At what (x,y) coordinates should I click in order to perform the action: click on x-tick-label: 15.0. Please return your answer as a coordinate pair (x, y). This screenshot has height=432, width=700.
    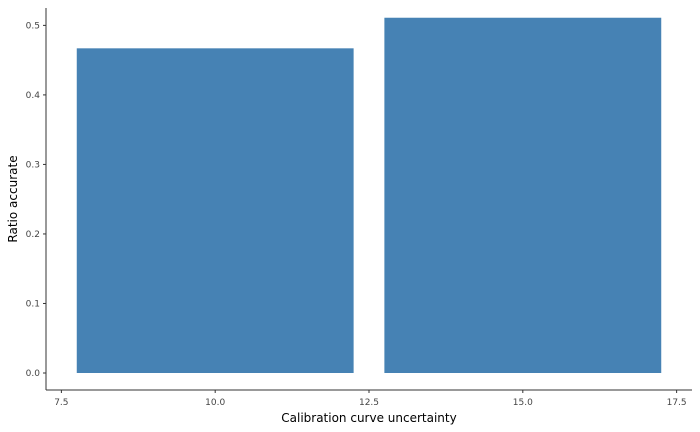
    Looking at the image, I should click on (523, 403).